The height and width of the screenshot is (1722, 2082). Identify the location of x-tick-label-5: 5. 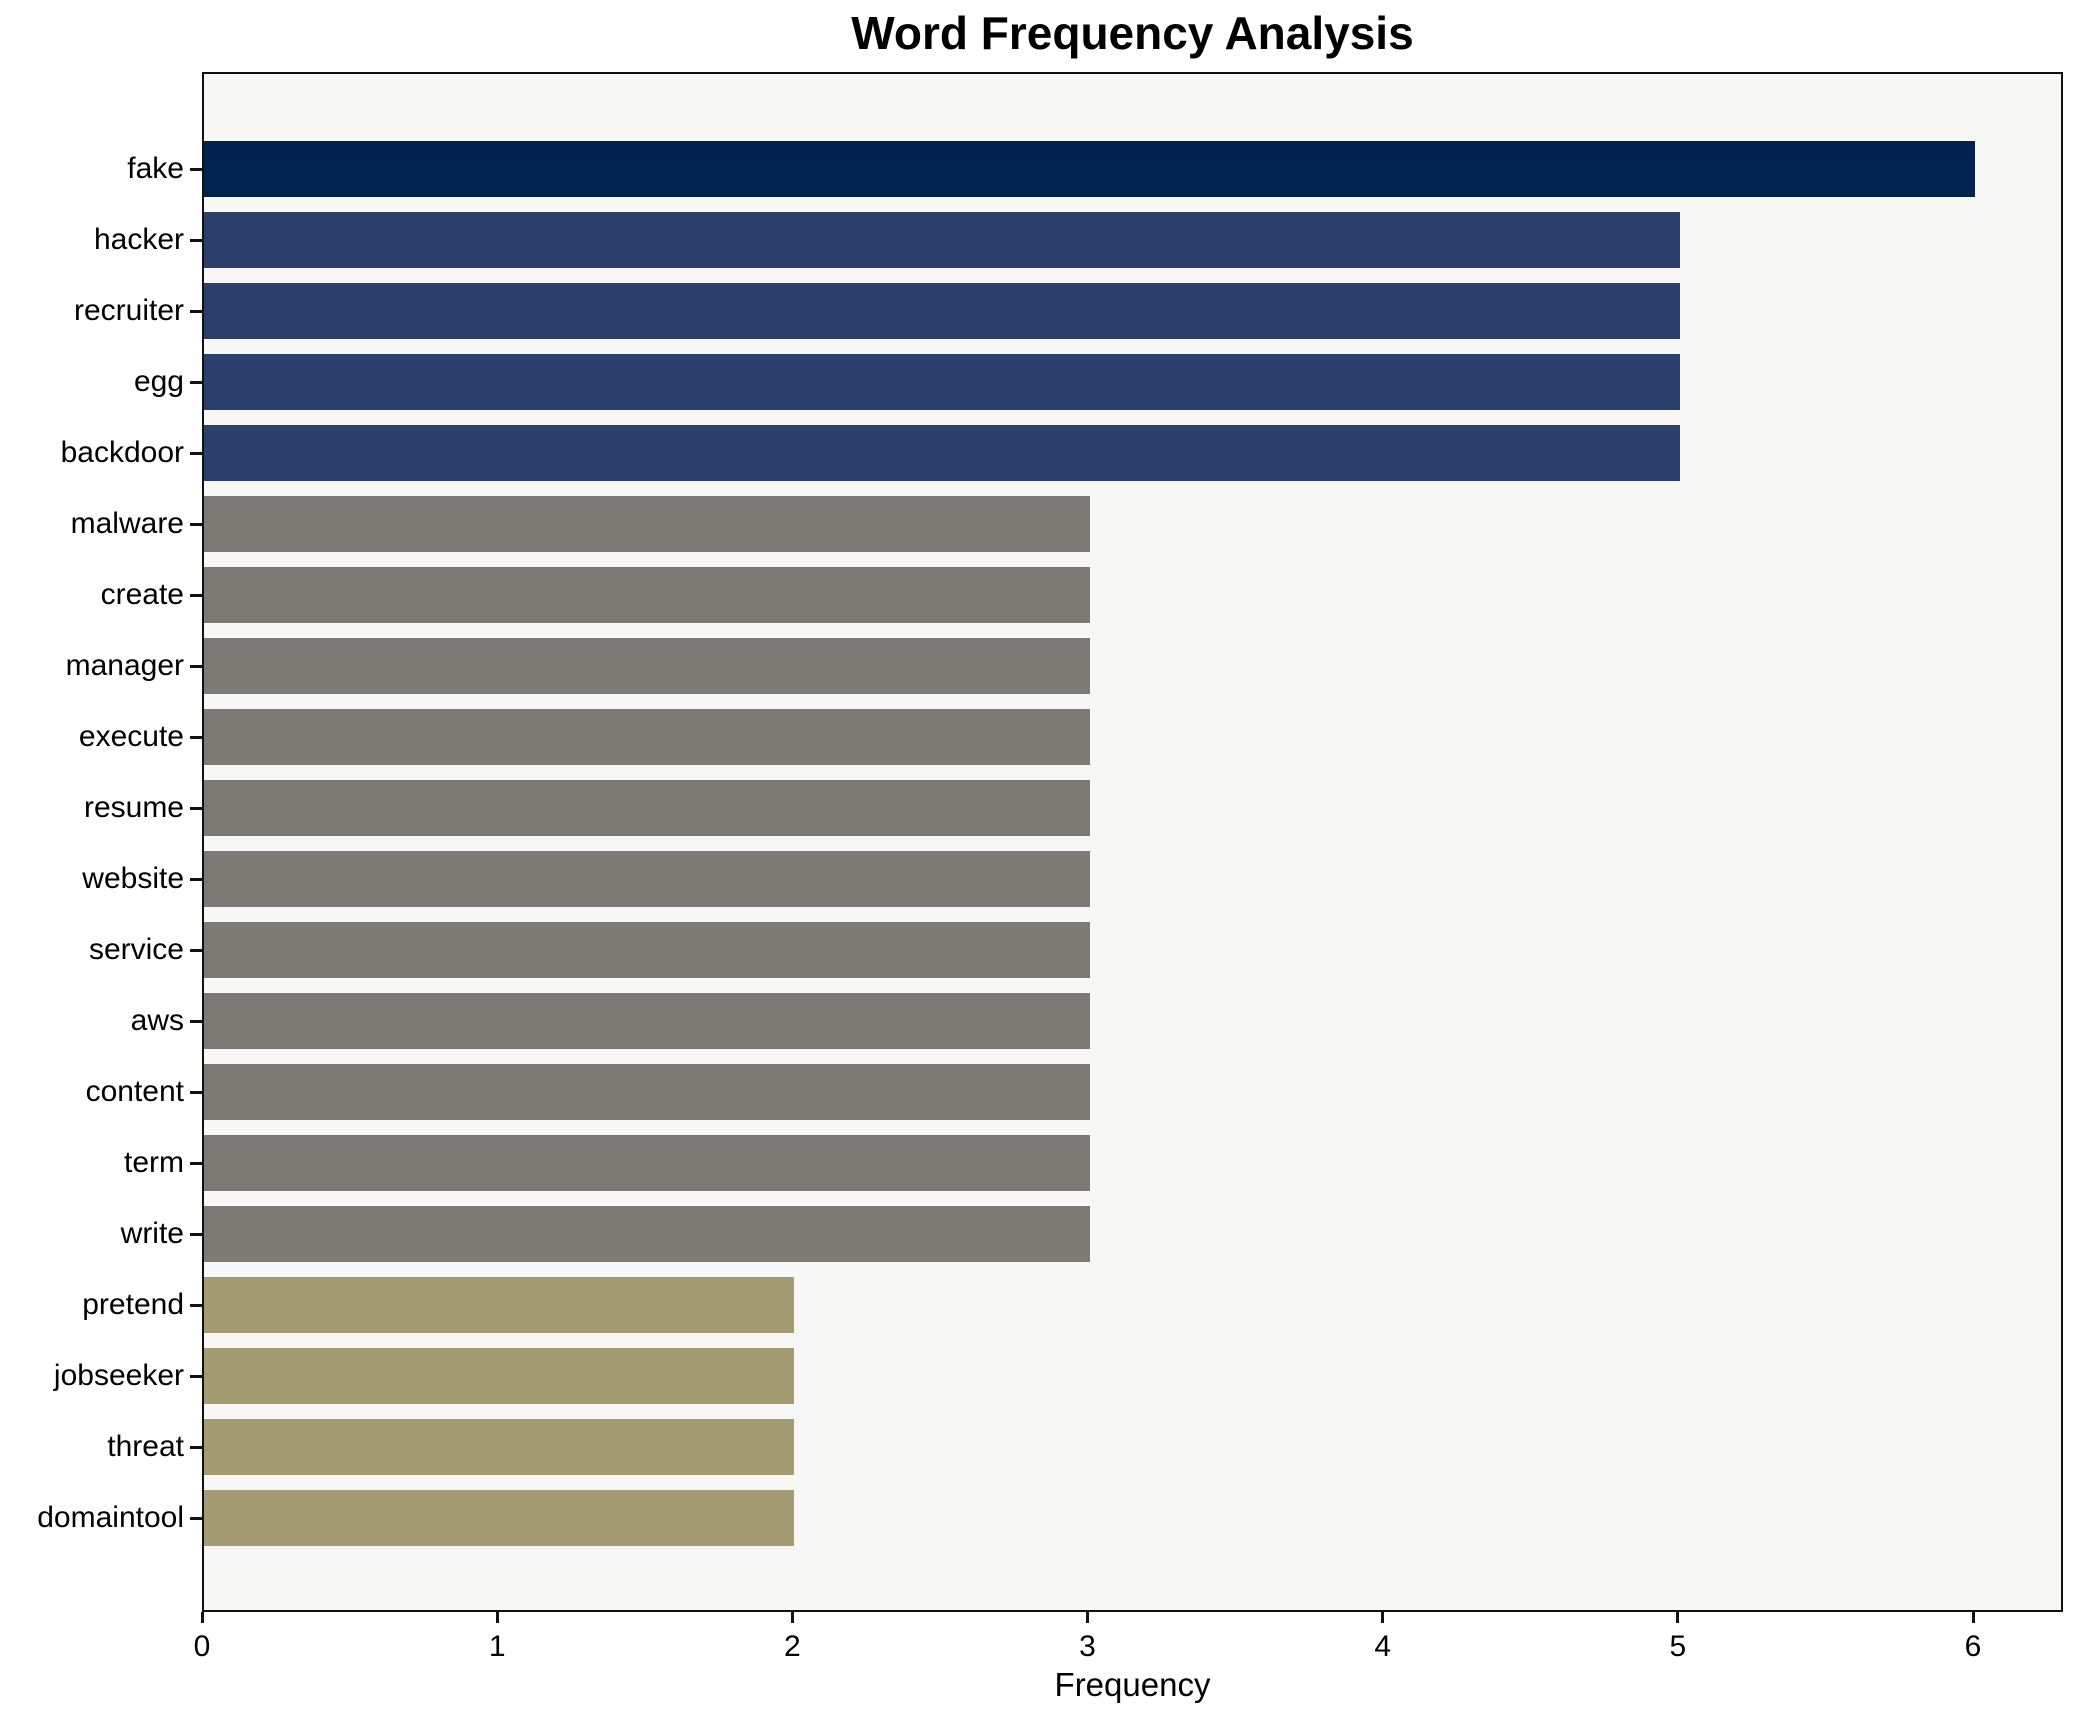
(1678, 1646).